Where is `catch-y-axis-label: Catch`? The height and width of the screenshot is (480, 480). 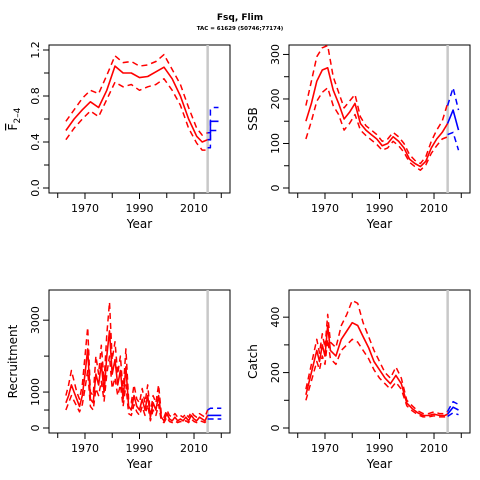 catch-y-axis-label: Catch is located at coordinates (253, 361).